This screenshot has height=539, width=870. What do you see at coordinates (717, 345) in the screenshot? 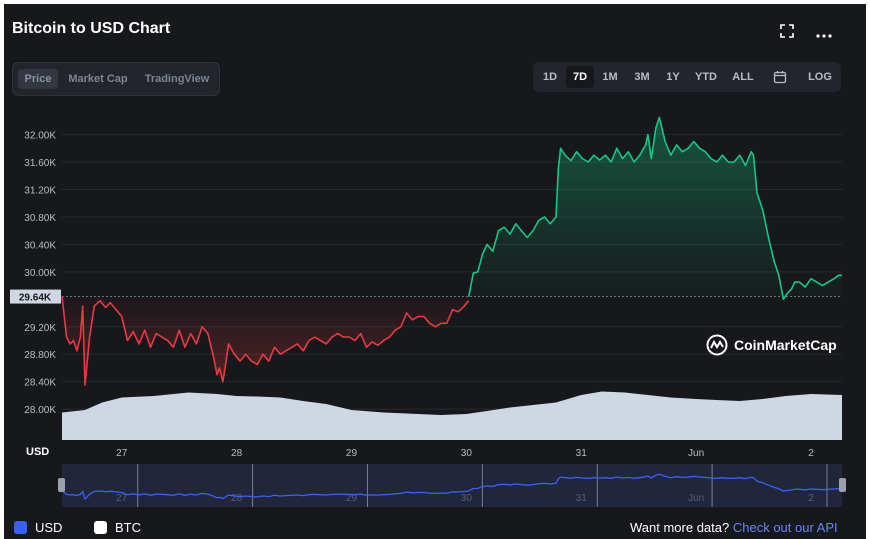
I see `coinmarketcap-logo-icon` at bounding box center [717, 345].